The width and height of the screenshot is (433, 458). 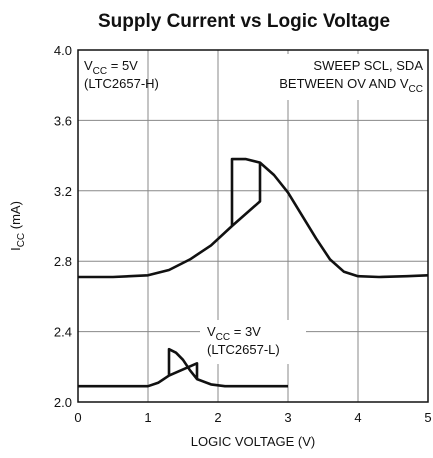 What do you see at coordinates (63, 191) in the screenshot?
I see `y-tick-label: 3.2` at bounding box center [63, 191].